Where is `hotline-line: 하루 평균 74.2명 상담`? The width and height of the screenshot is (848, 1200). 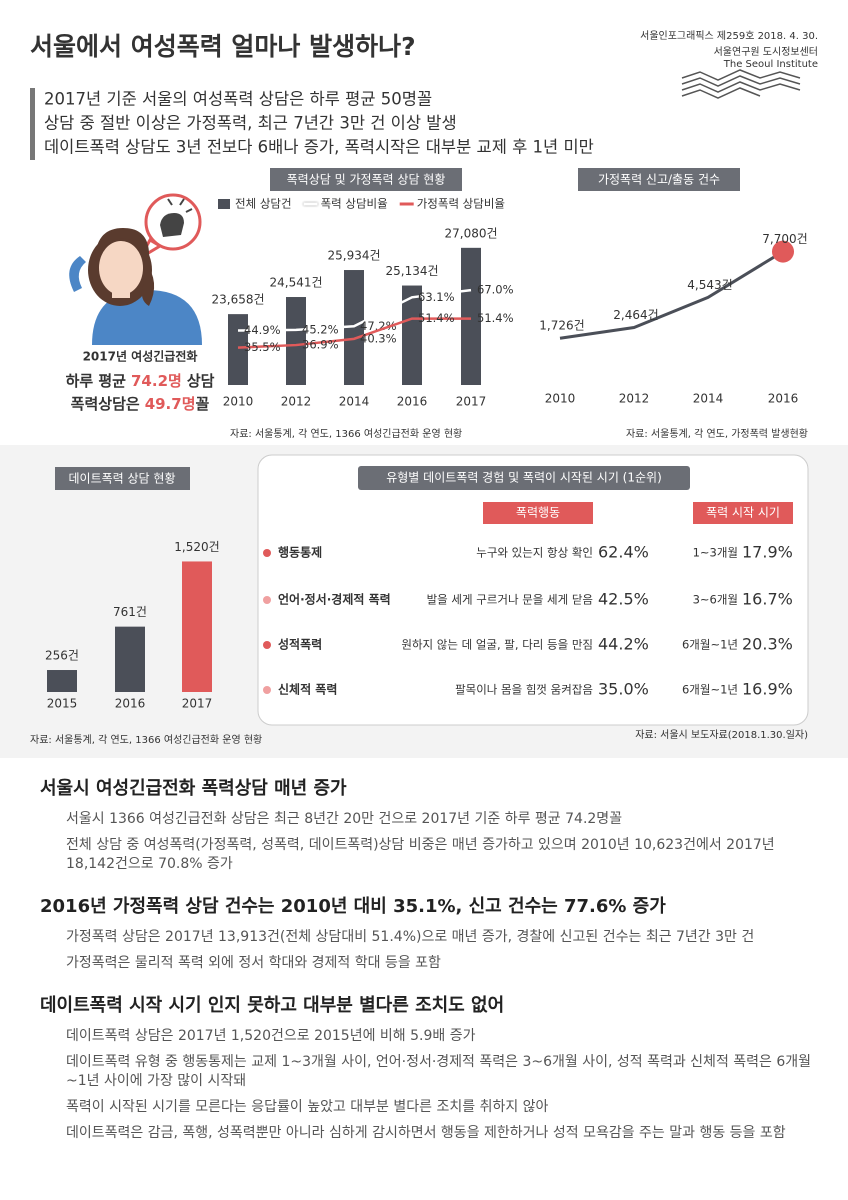
hotline-line: 하루 평균 74.2명 상담 is located at coordinates (140, 381).